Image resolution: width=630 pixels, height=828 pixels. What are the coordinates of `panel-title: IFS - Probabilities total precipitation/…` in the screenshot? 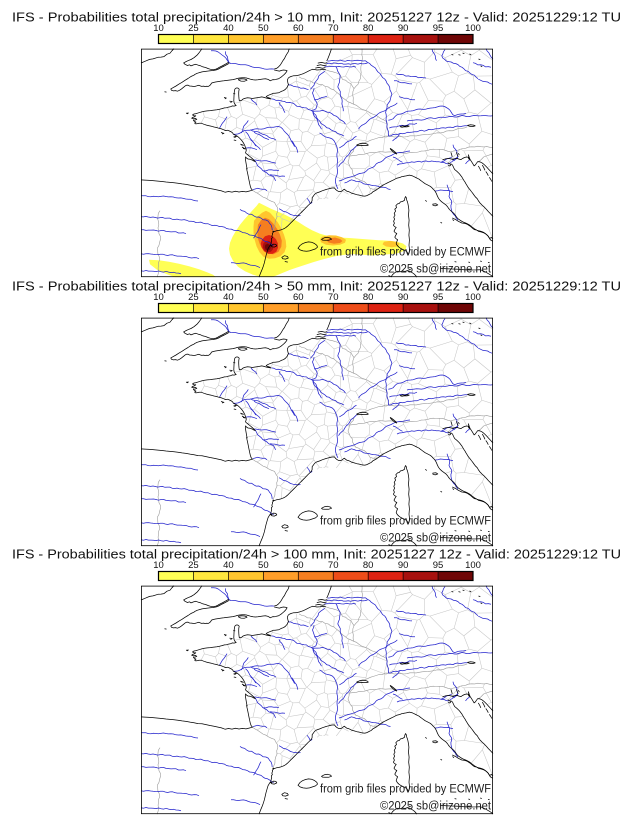 It's located at (316, 285).